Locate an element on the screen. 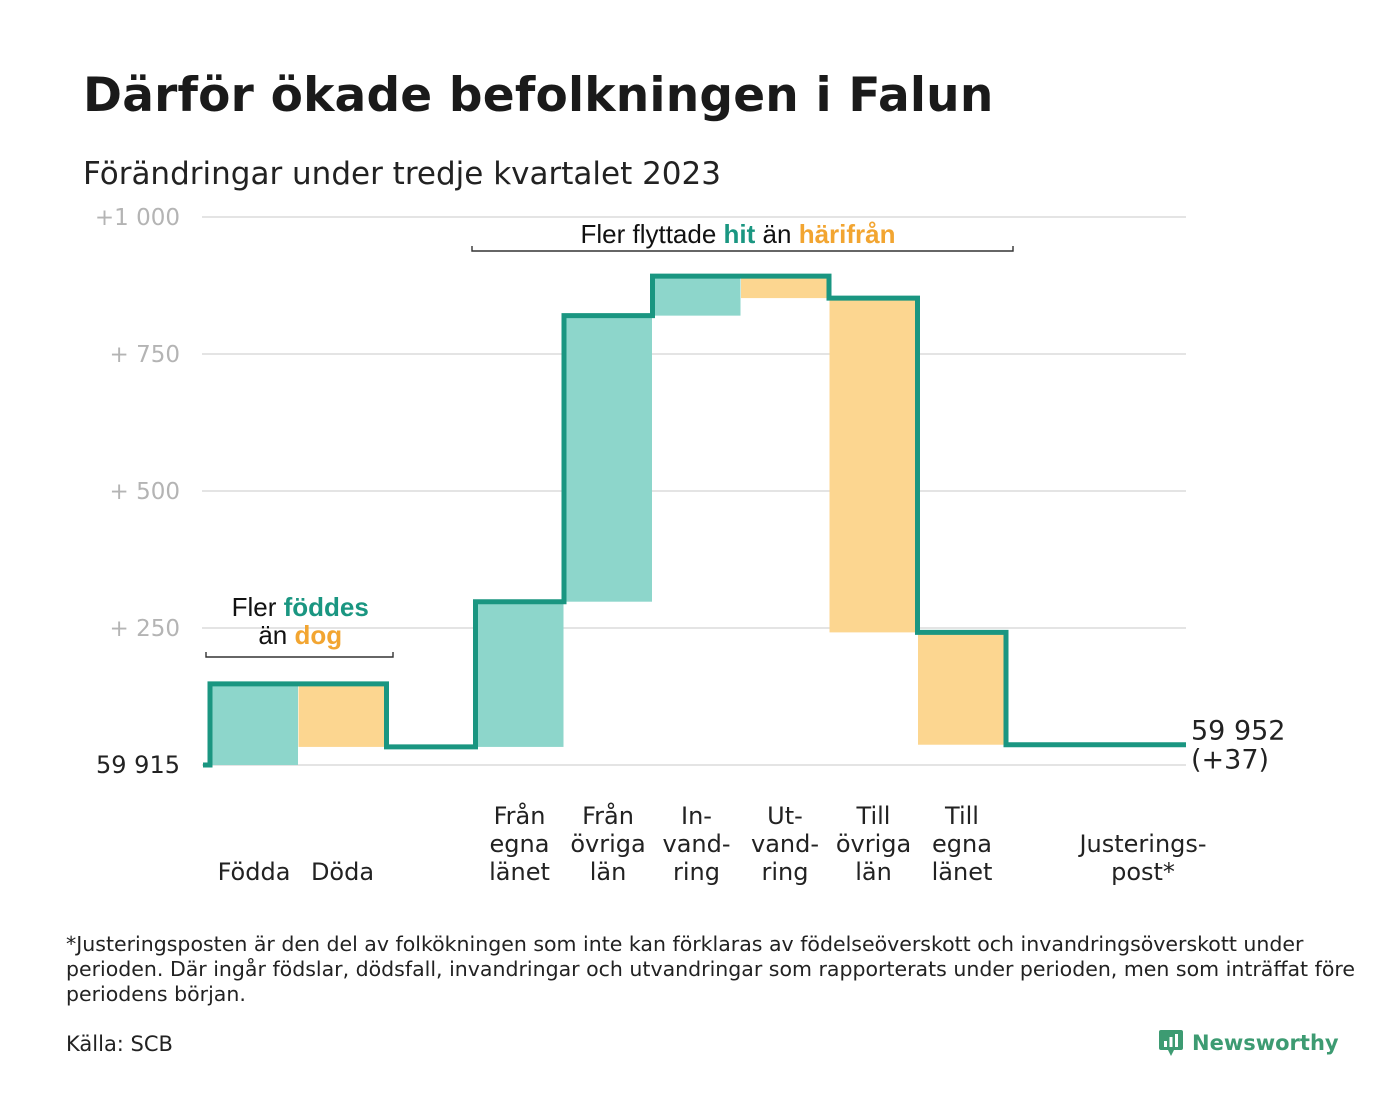  category-label: Döda is located at coordinates (342, 872).